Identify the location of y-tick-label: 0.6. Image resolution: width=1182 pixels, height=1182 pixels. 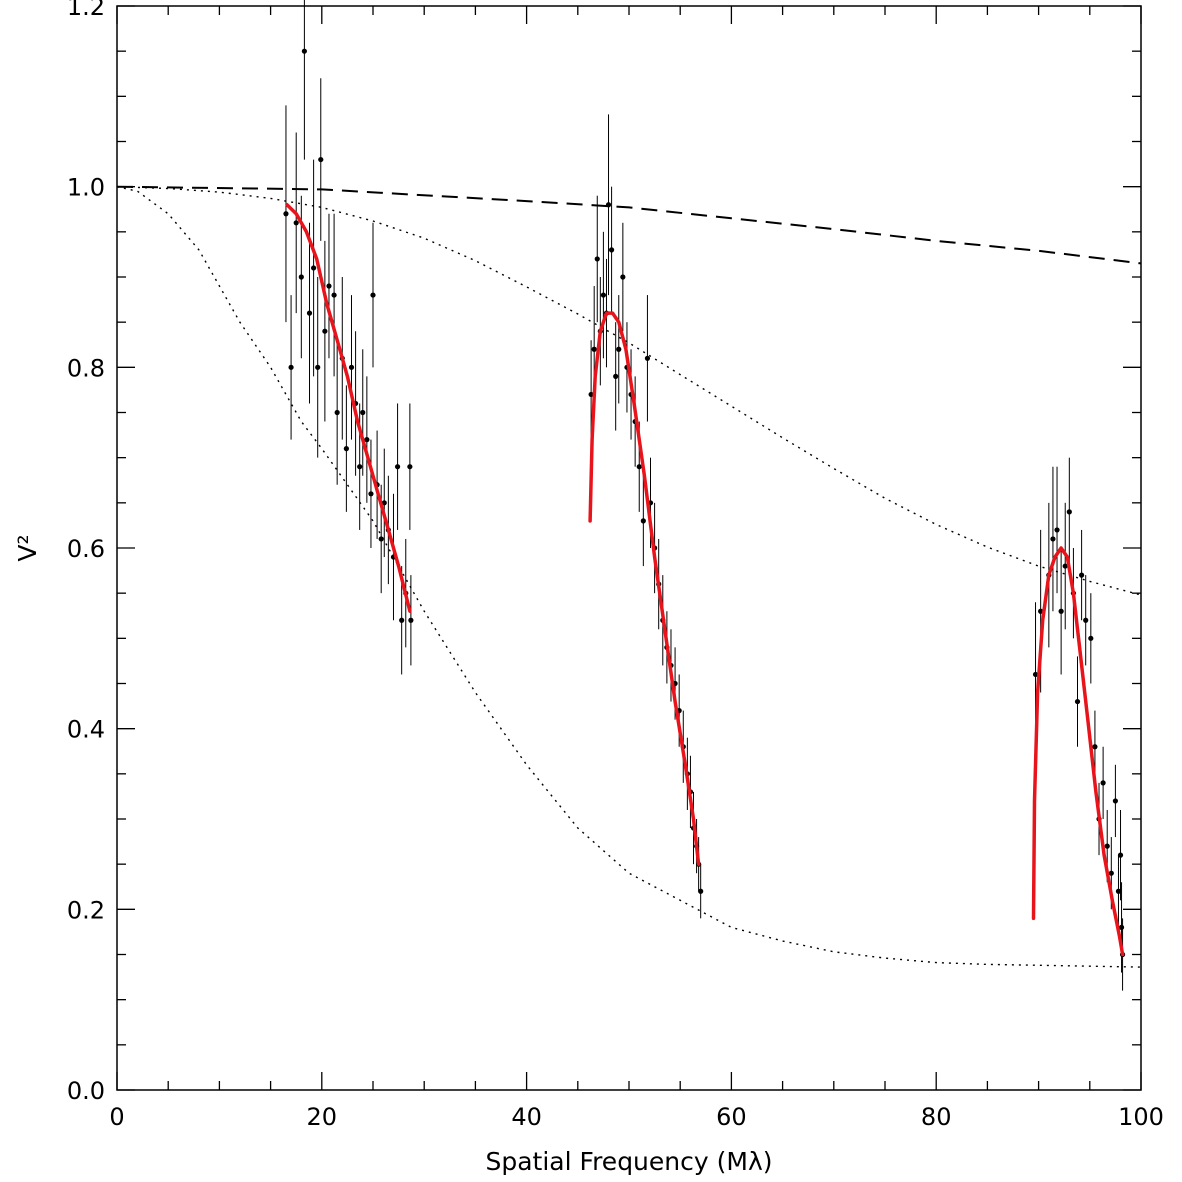
(86, 549).